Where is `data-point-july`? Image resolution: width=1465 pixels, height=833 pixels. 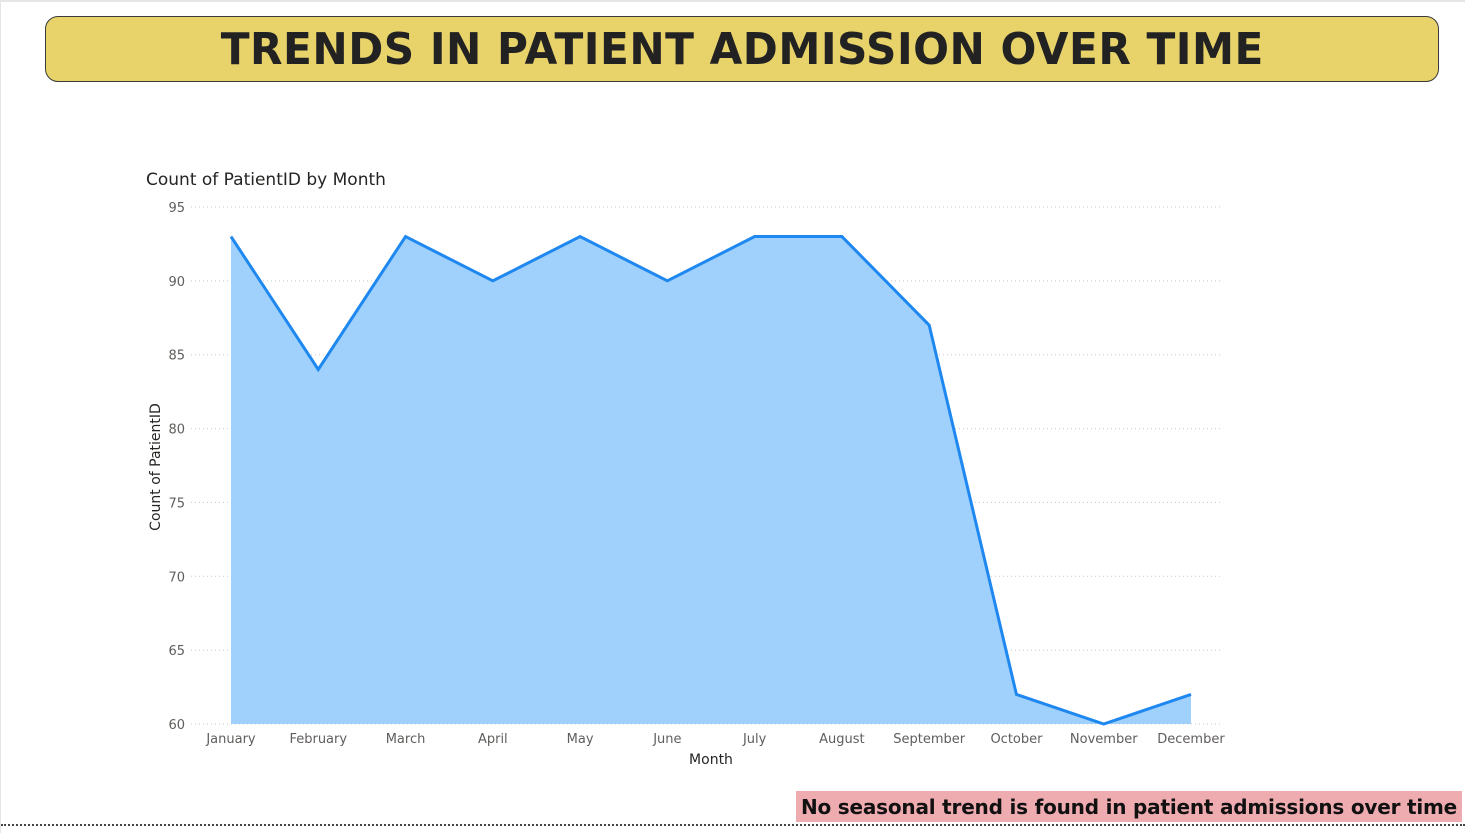 data-point-july is located at coordinates (755, 237).